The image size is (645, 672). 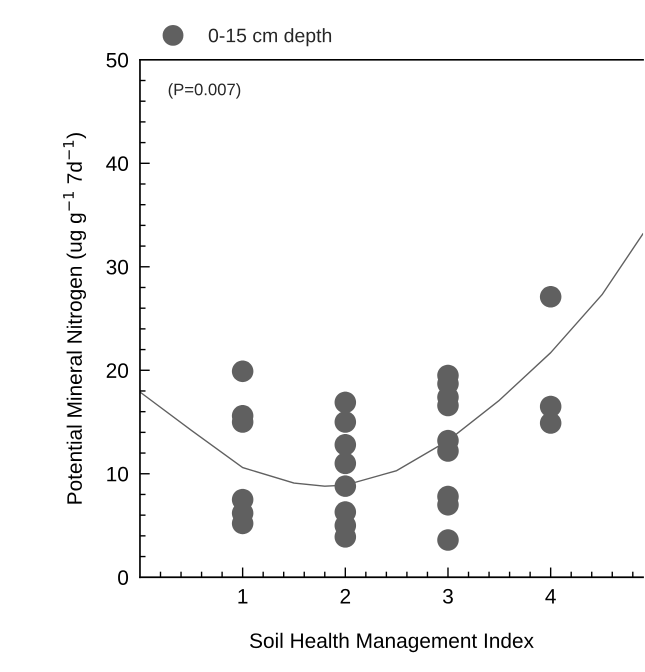 I want to click on x-tick-label: 1, so click(x=243, y=596).